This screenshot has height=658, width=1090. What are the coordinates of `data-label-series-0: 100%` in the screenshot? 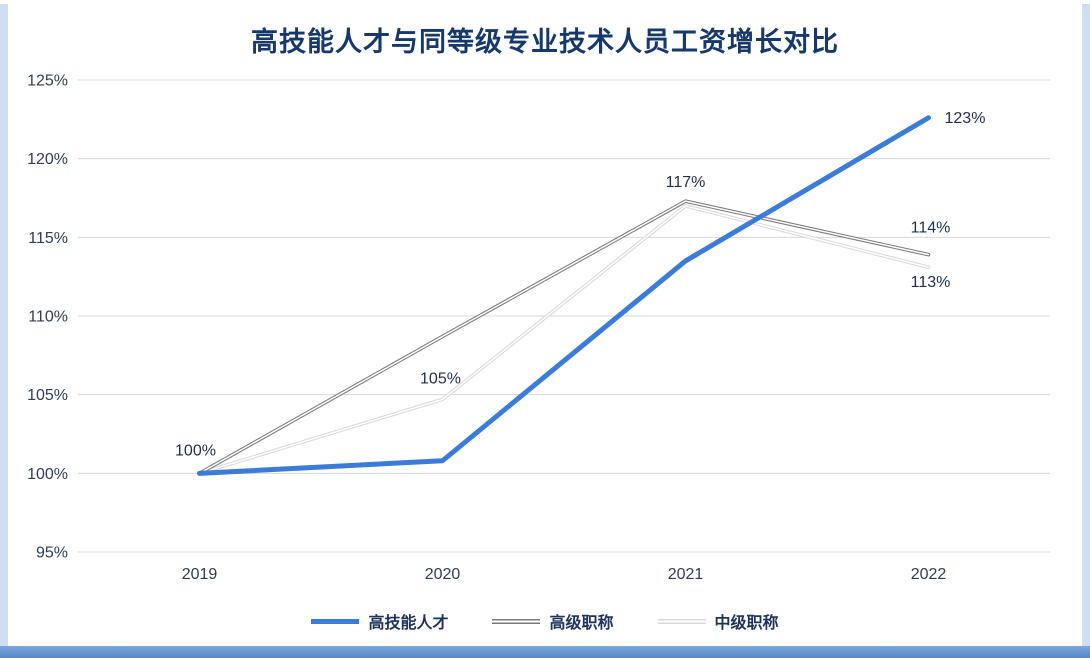 It's located at (195, 450).